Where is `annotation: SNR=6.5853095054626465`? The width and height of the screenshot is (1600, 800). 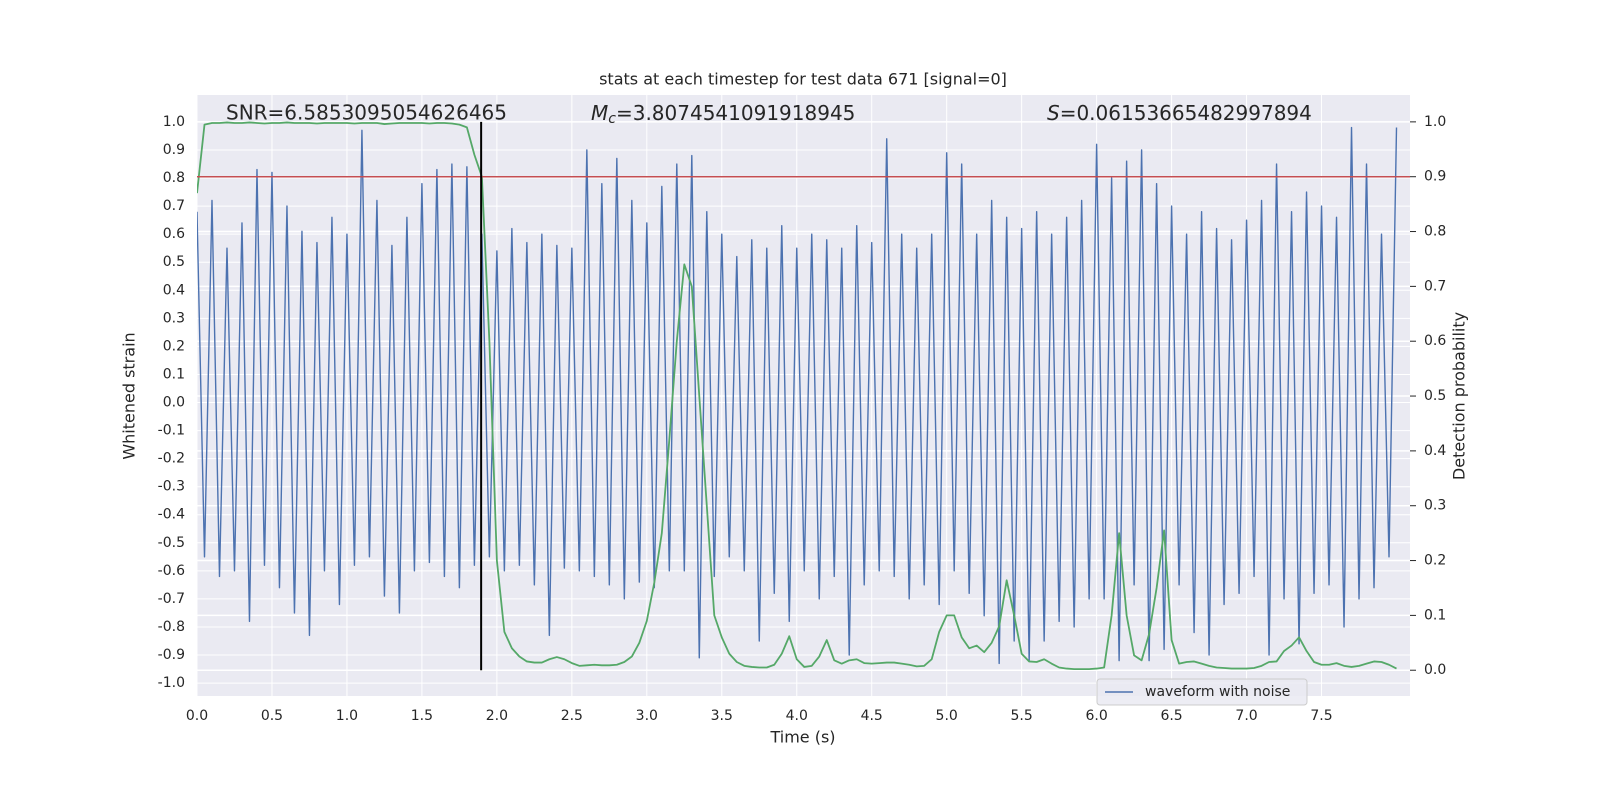 annotation: SNR=6.5853095054626465 is located at coordinates (366, 113).